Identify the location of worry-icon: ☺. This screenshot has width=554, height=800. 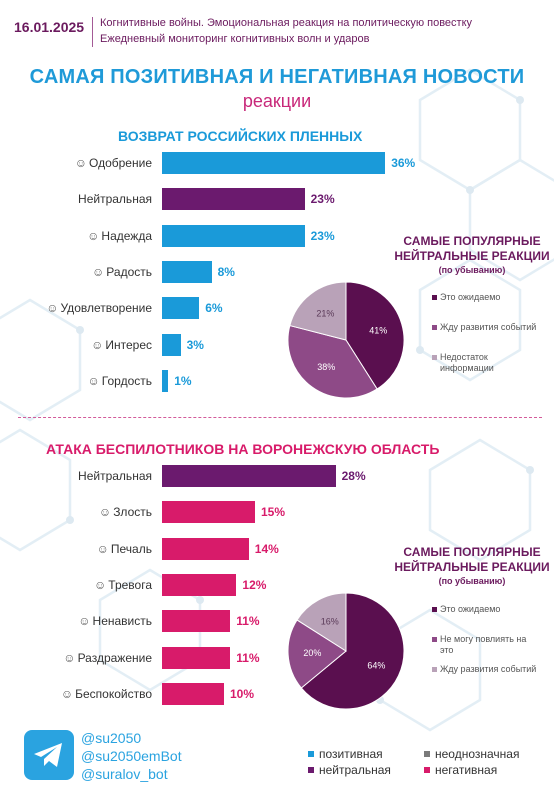
(67, 693).